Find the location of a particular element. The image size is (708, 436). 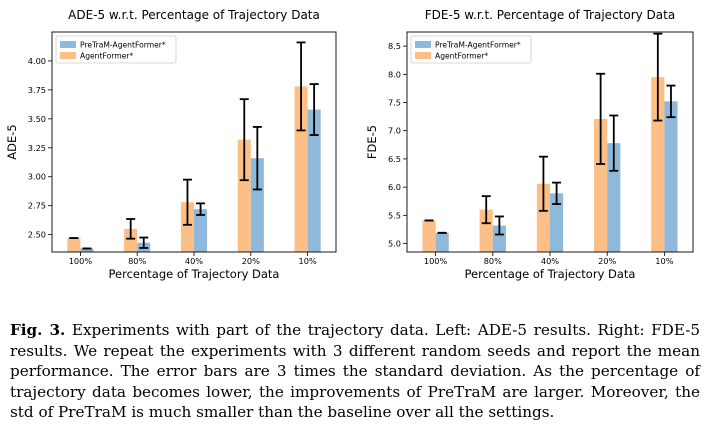

y-axis-label: ADE-5 is located at coordinates (12, 141).